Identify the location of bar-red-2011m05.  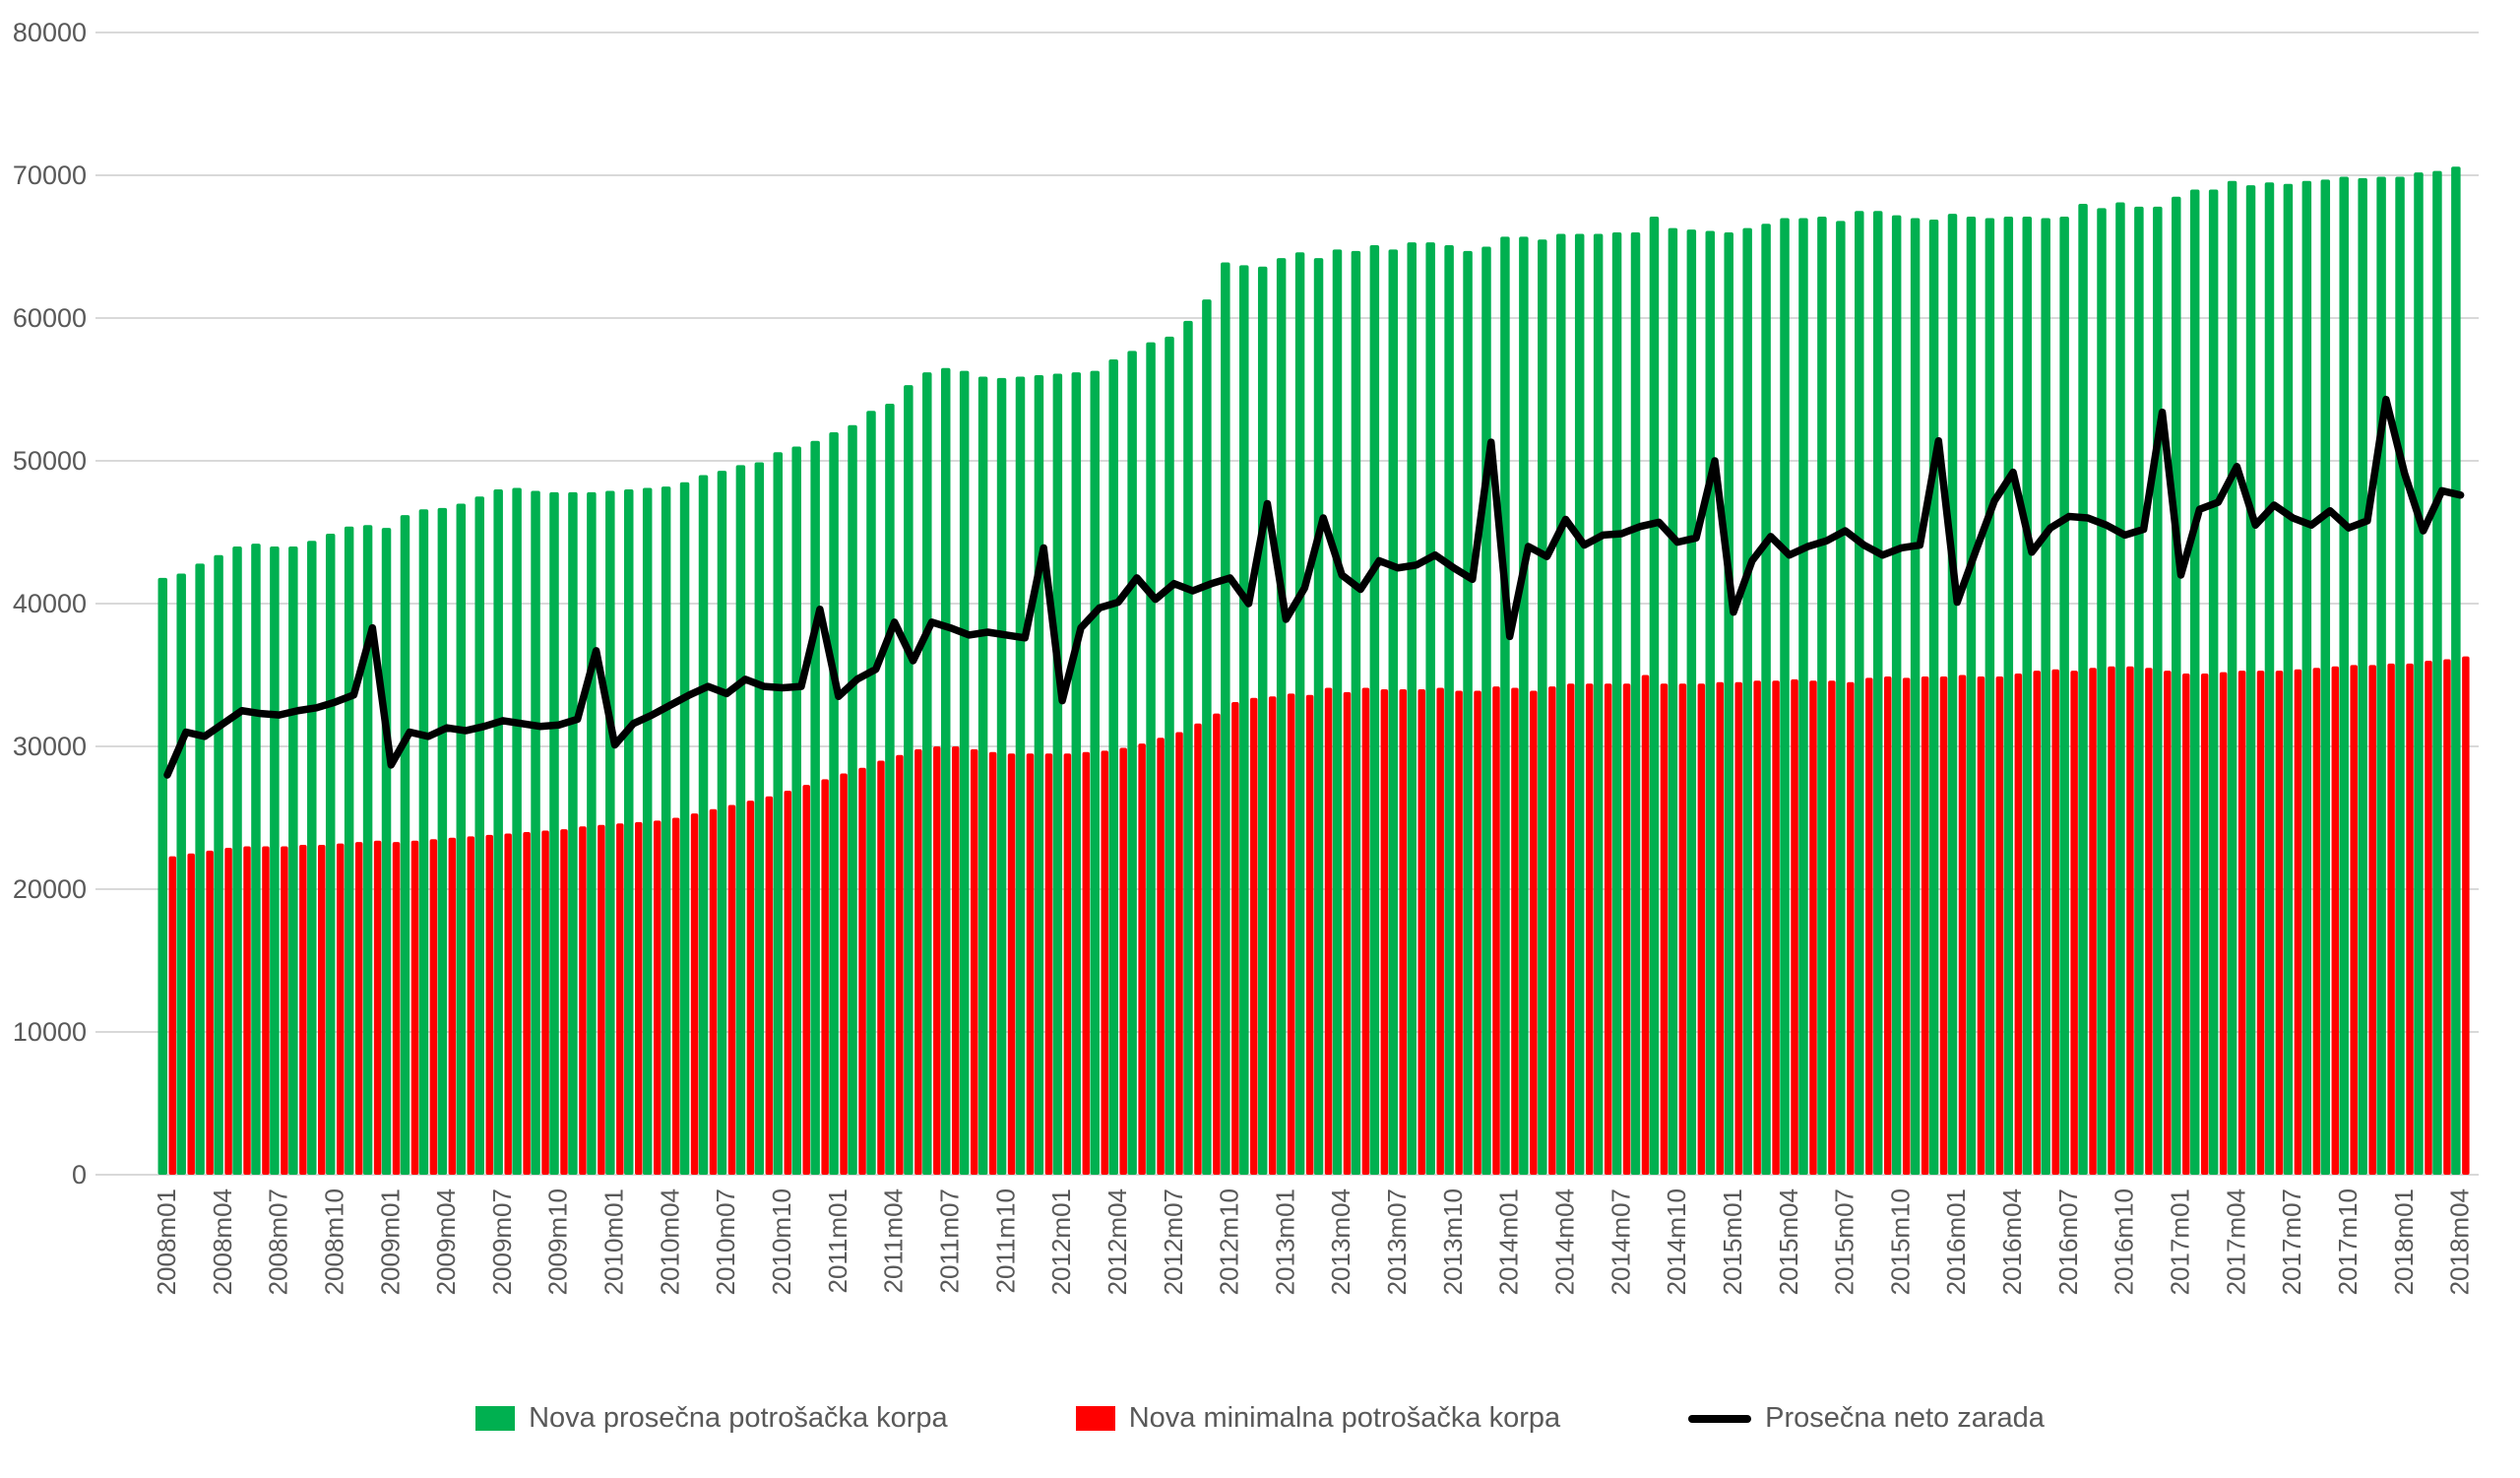
(918, 961).